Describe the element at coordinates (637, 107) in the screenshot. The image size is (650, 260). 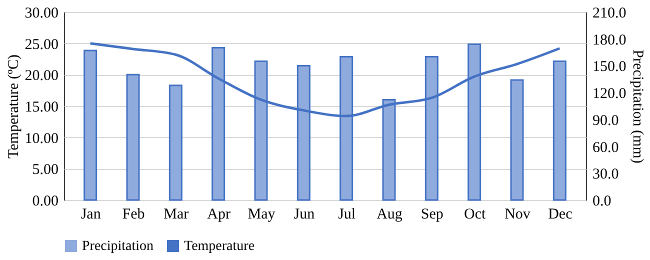
I see `y2-axis-title: Precipitation (mm)` at that location.